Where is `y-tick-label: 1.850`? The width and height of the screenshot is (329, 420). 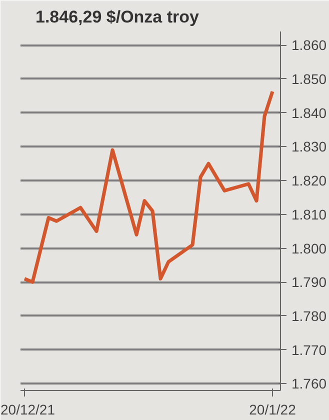
y-tick-label: 1.850 is located at coordinates (309, 78).